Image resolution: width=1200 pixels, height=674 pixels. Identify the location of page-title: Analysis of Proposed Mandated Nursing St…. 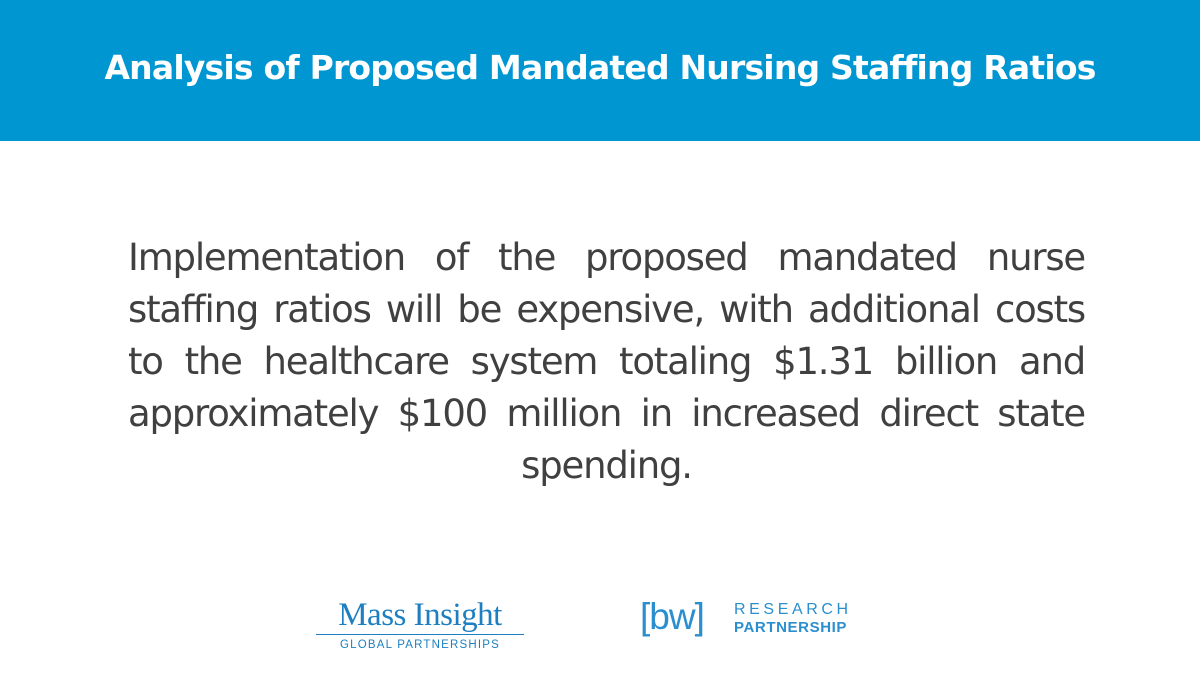
(600, 67).